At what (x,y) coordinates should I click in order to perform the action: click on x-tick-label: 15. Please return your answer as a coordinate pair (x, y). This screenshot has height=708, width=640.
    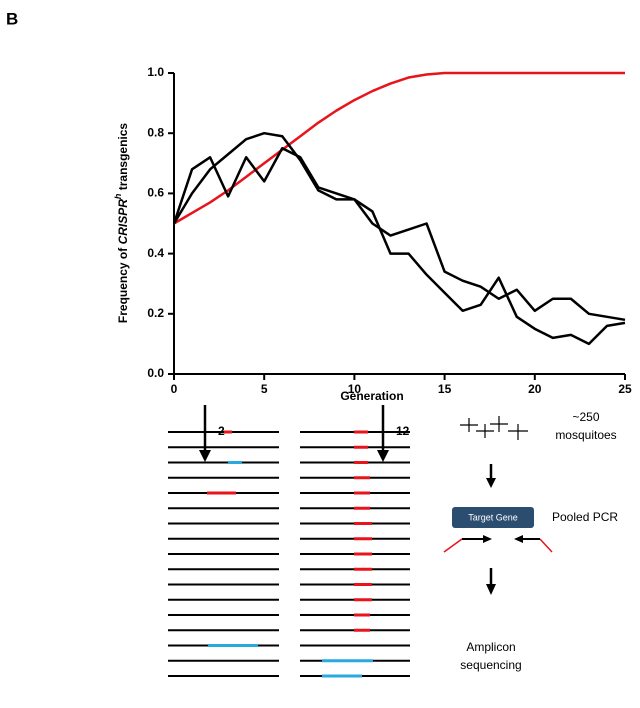
    Looking at the image, I should click on (445, 389).